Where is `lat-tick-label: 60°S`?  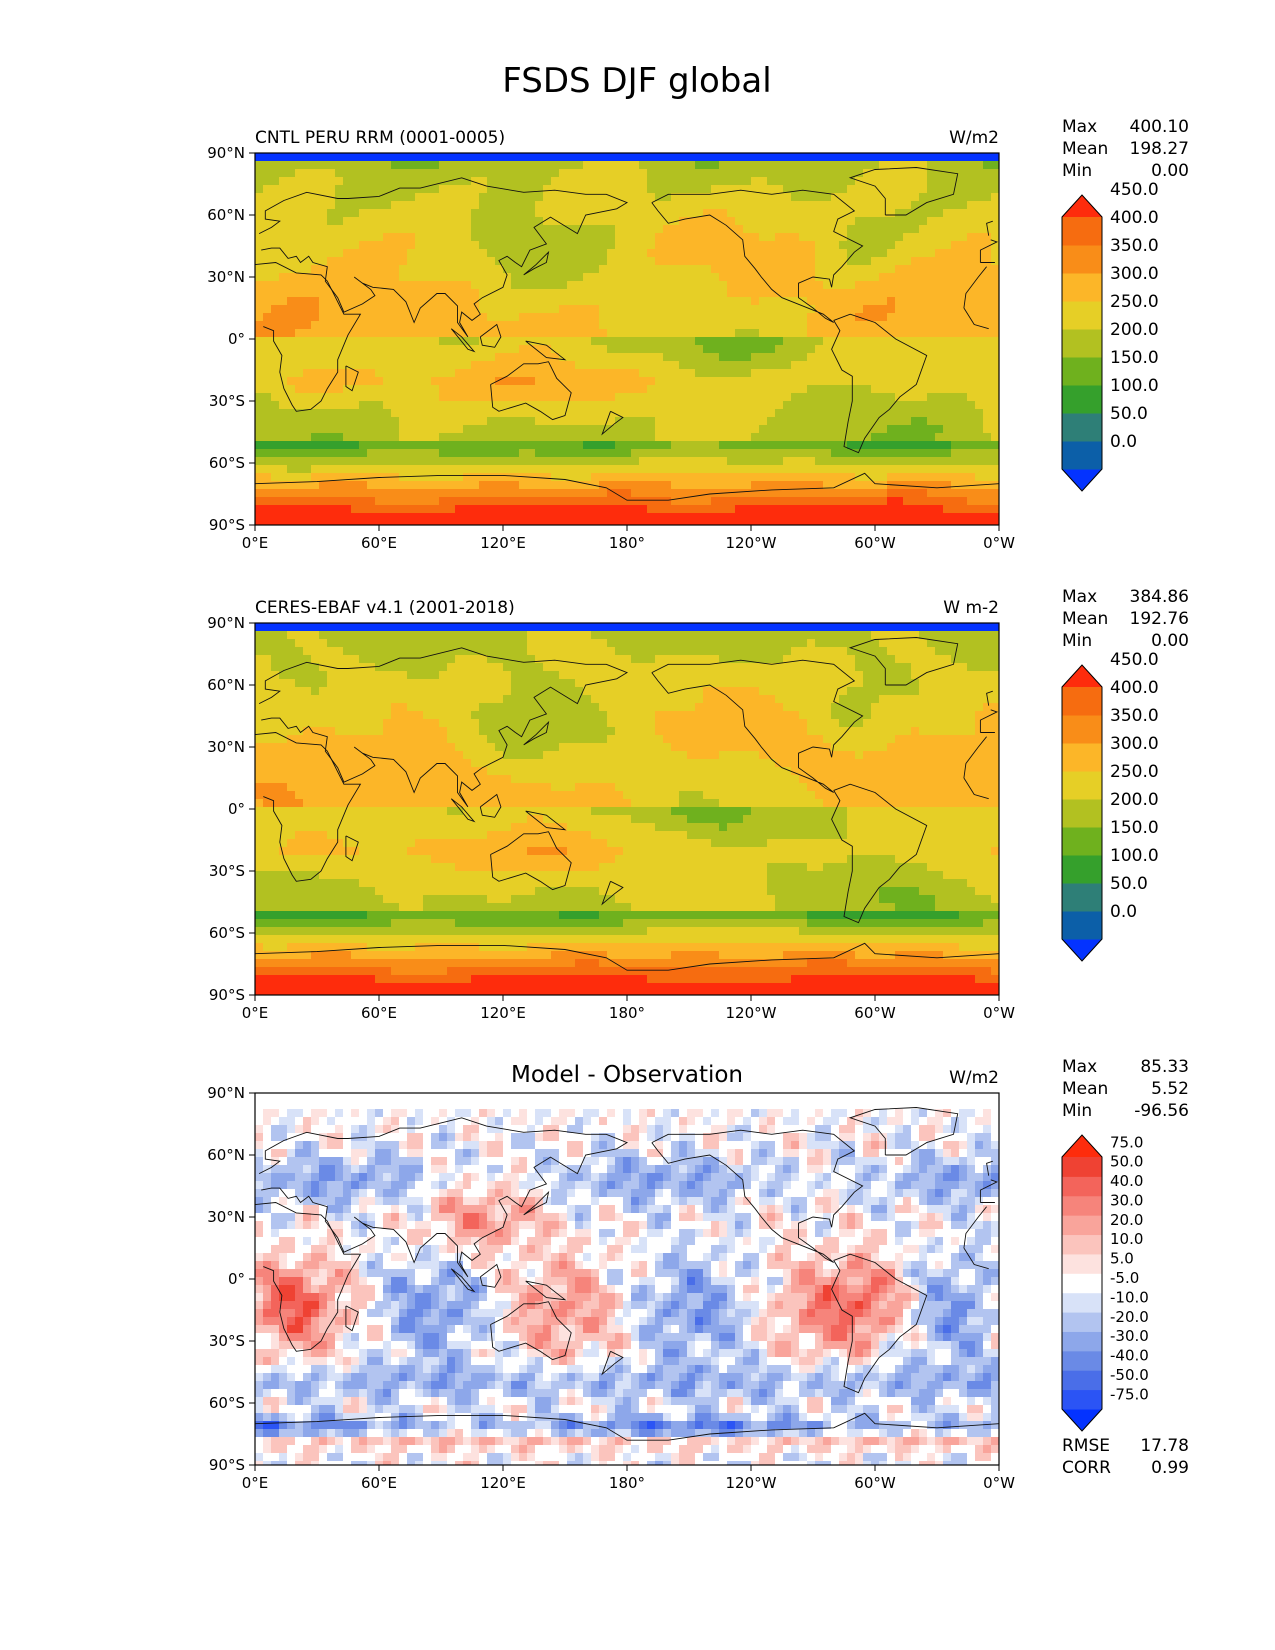 lat-tick-label: 60°S is located at coordinates (227, 463).